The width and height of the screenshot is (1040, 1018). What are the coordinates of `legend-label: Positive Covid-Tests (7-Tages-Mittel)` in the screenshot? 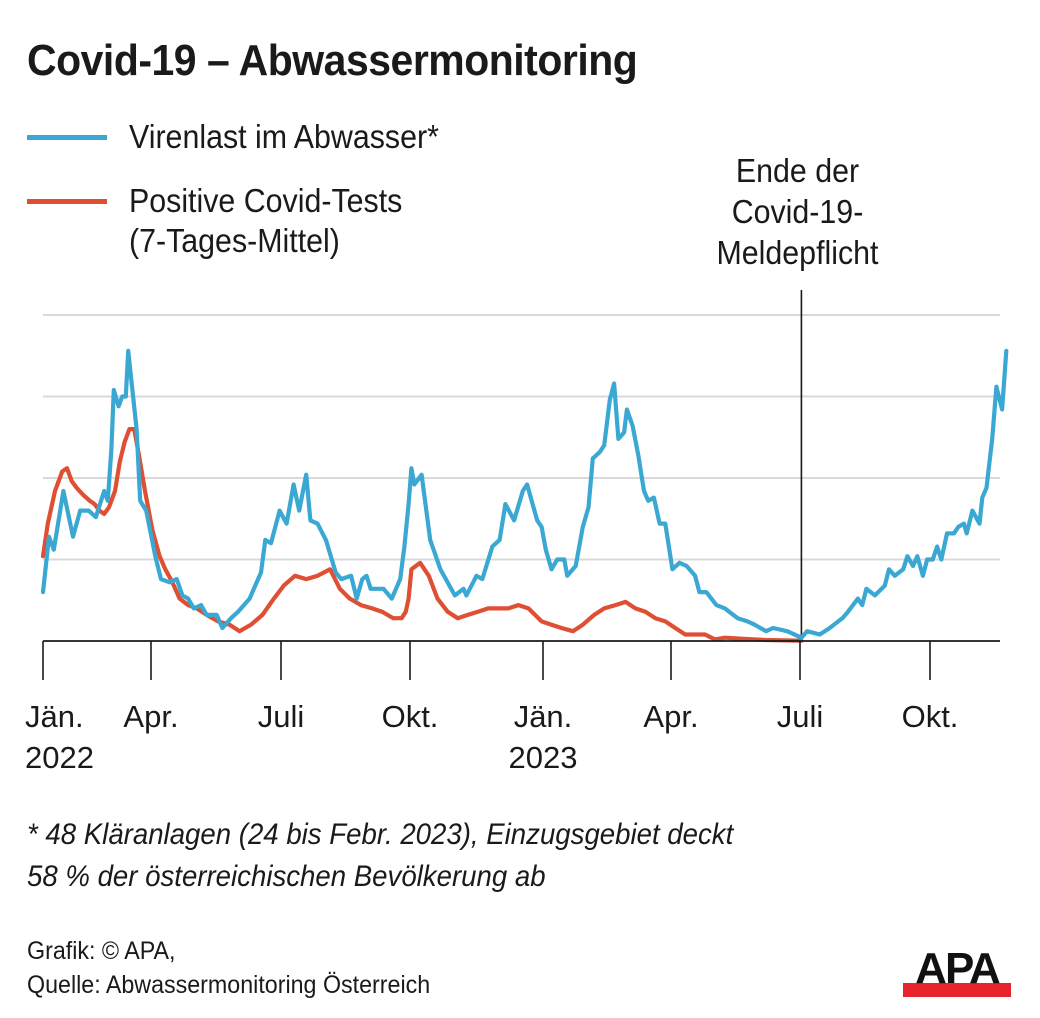 It's located at (265, 221).